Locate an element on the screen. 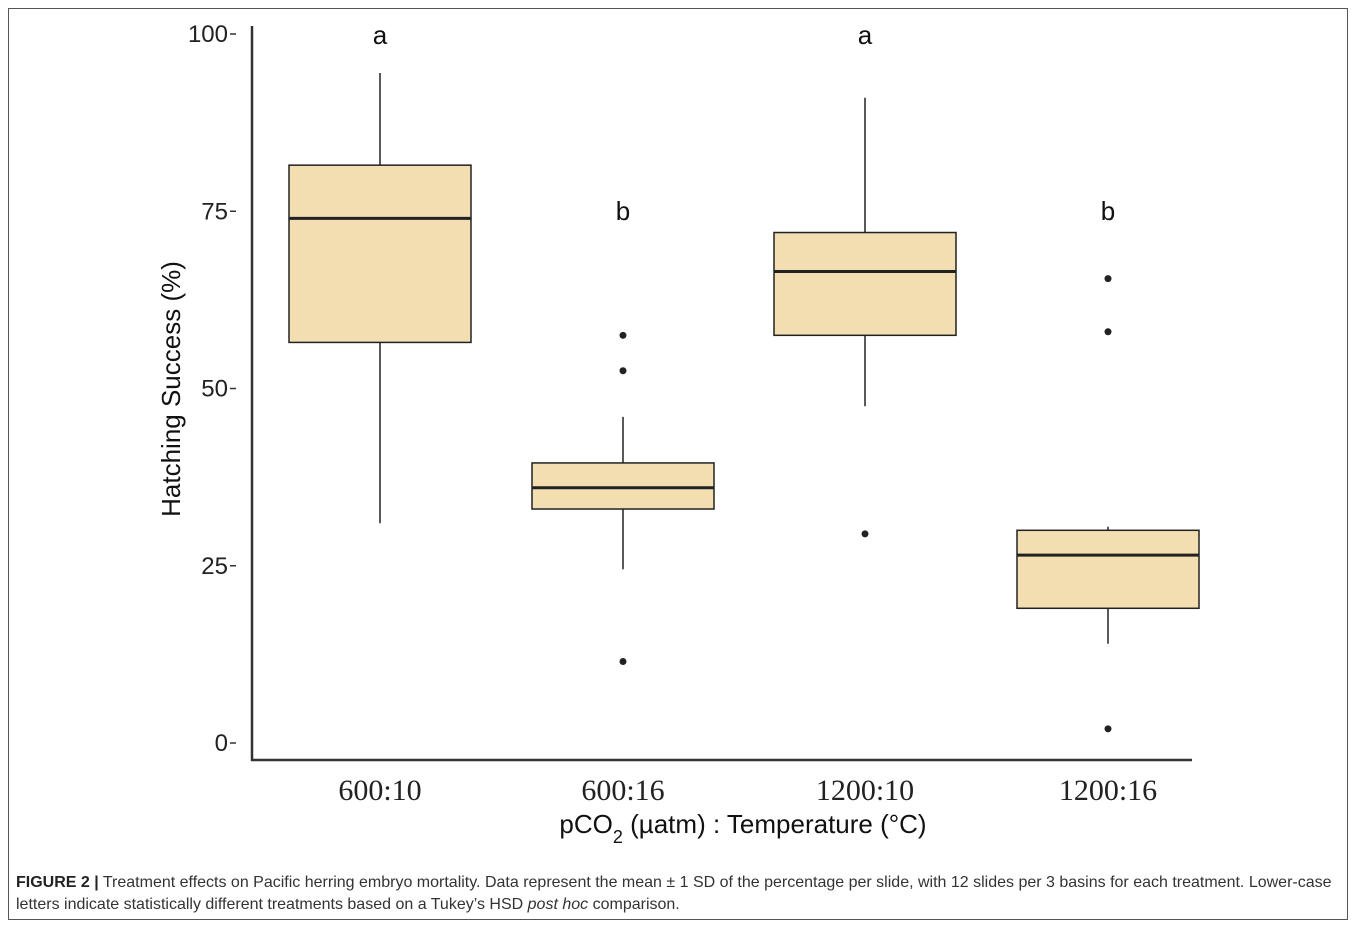  y-tick-label: 100 is located at coordinates (208, 34).